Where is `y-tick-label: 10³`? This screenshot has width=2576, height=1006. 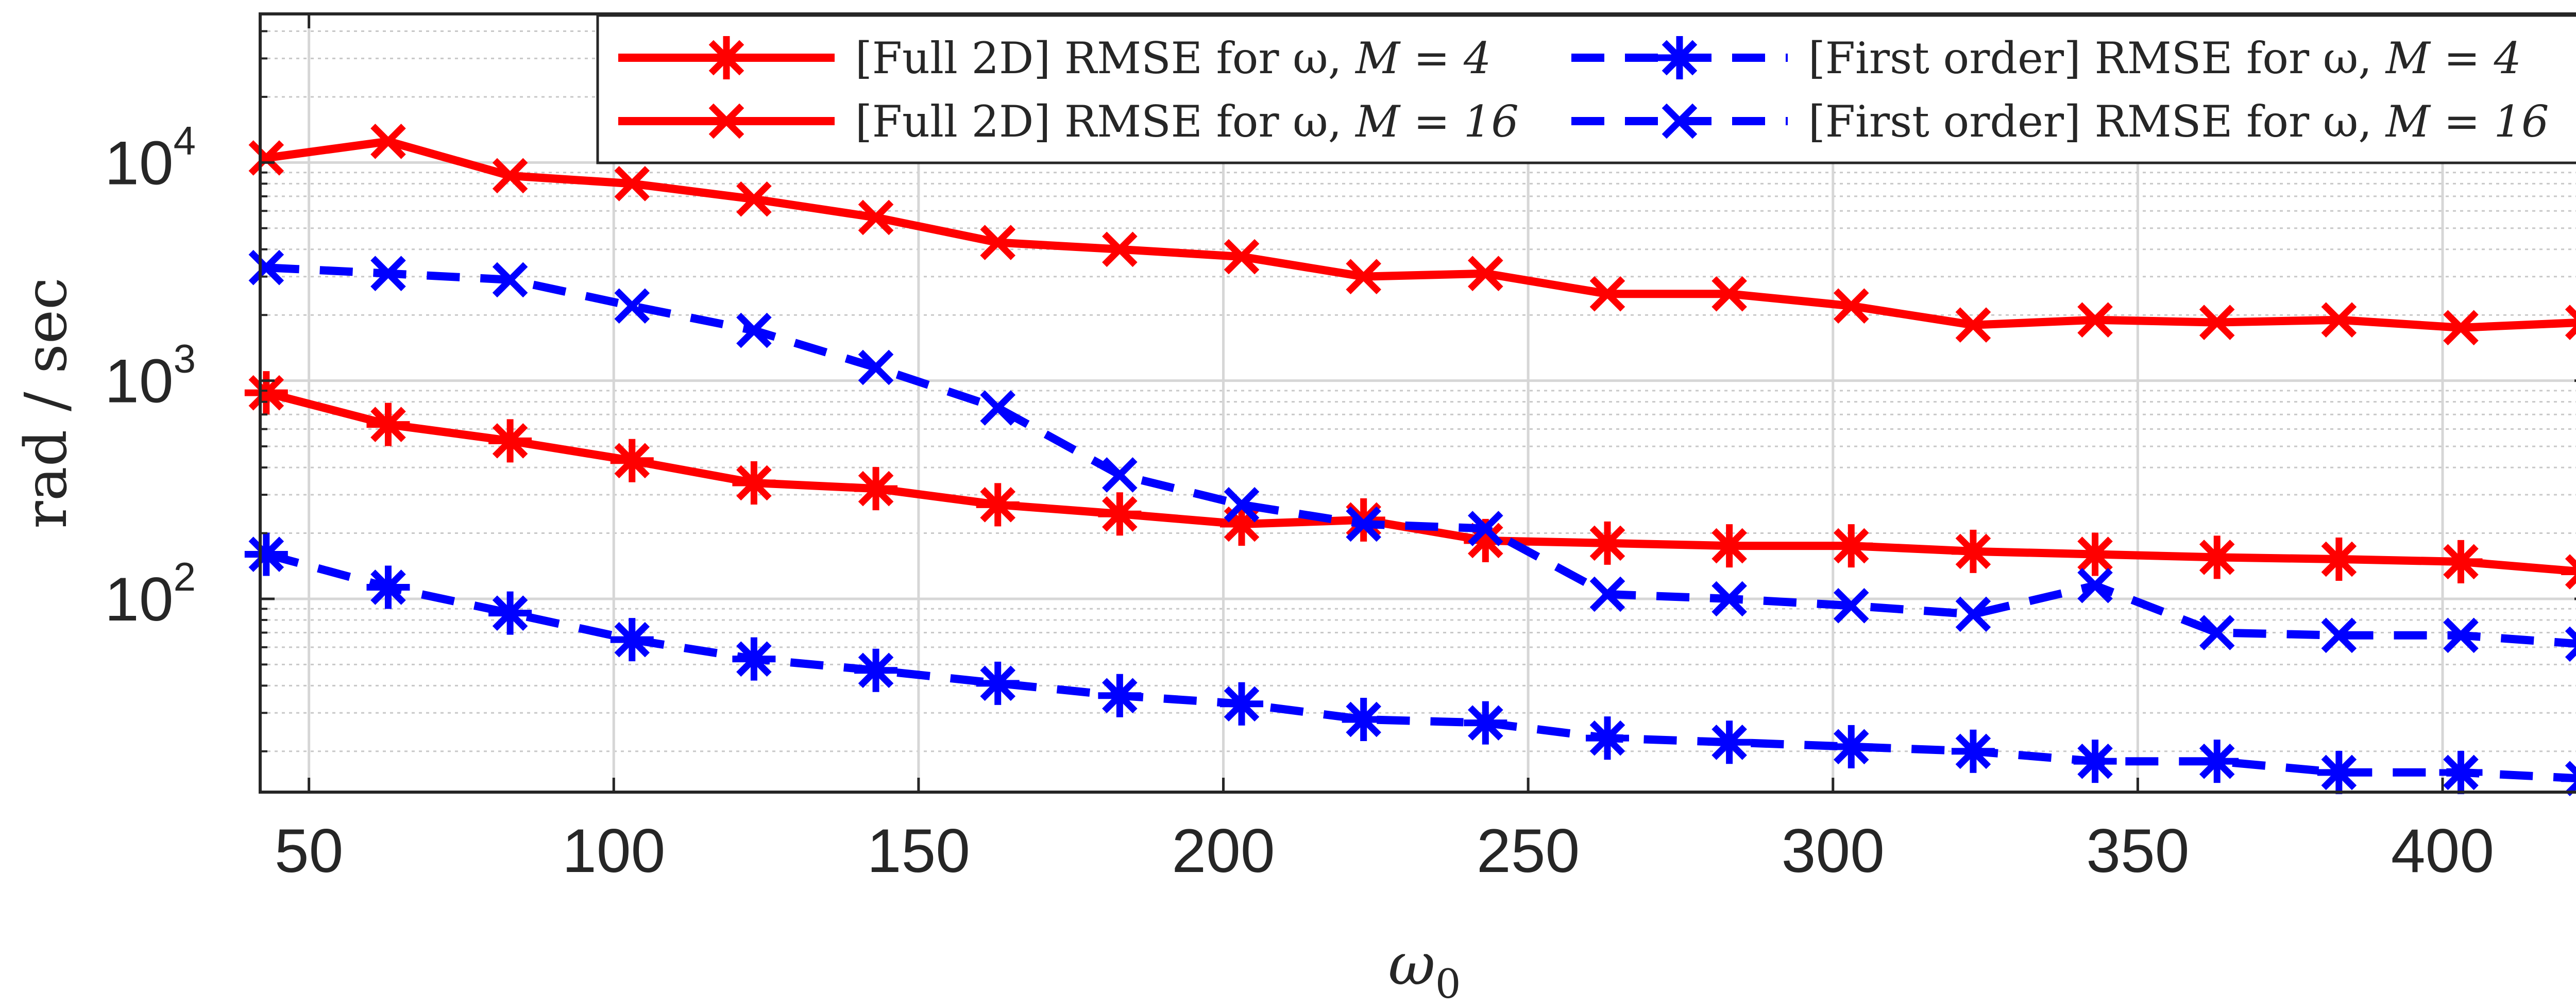 y-tick-label: 10³ is located at coordinates (150, 376).